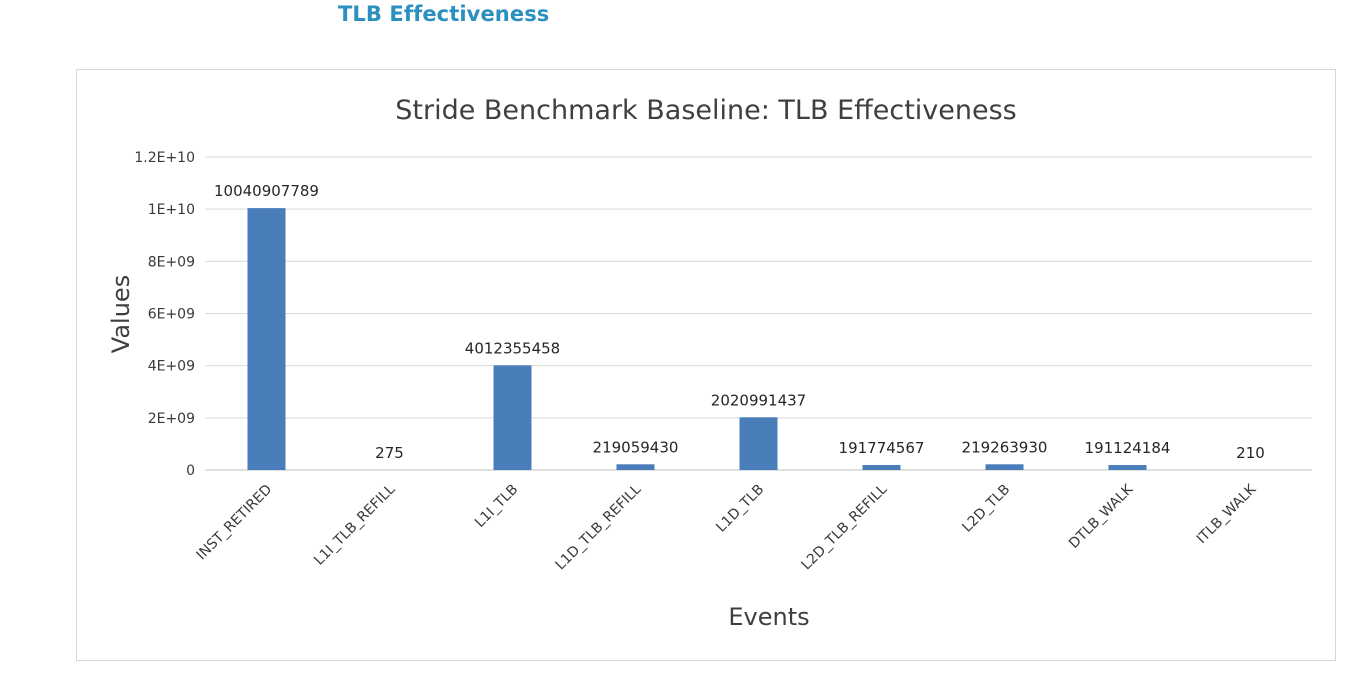  Describe the element at coordinates (389, 453) in the screenshot. I see `data-label: 275` at that location.